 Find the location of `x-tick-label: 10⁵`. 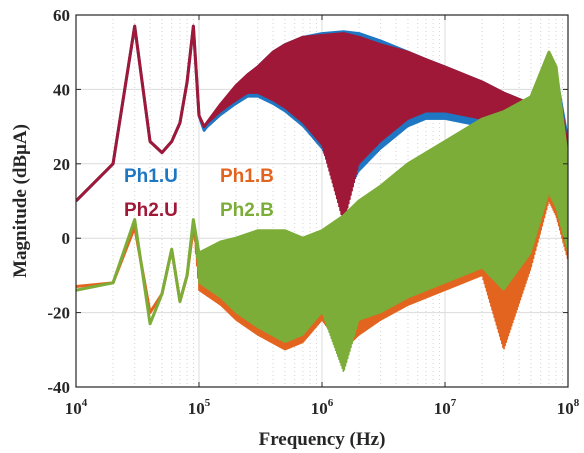

x-tick-label: 10⁵ is located at coordinates (199, 407).